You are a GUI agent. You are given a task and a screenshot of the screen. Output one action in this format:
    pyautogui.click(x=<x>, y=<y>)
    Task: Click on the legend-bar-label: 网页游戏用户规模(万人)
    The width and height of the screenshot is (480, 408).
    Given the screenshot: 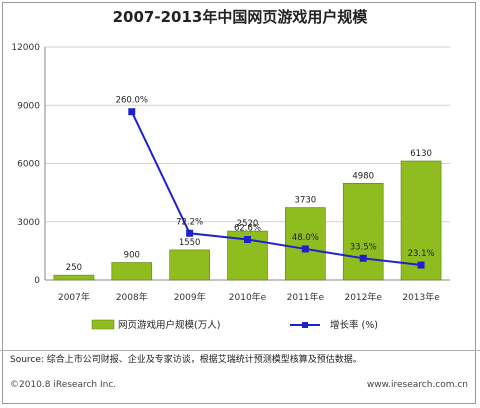 What is the action you would take?
    pyautogui.click(x=169, y=325)
    